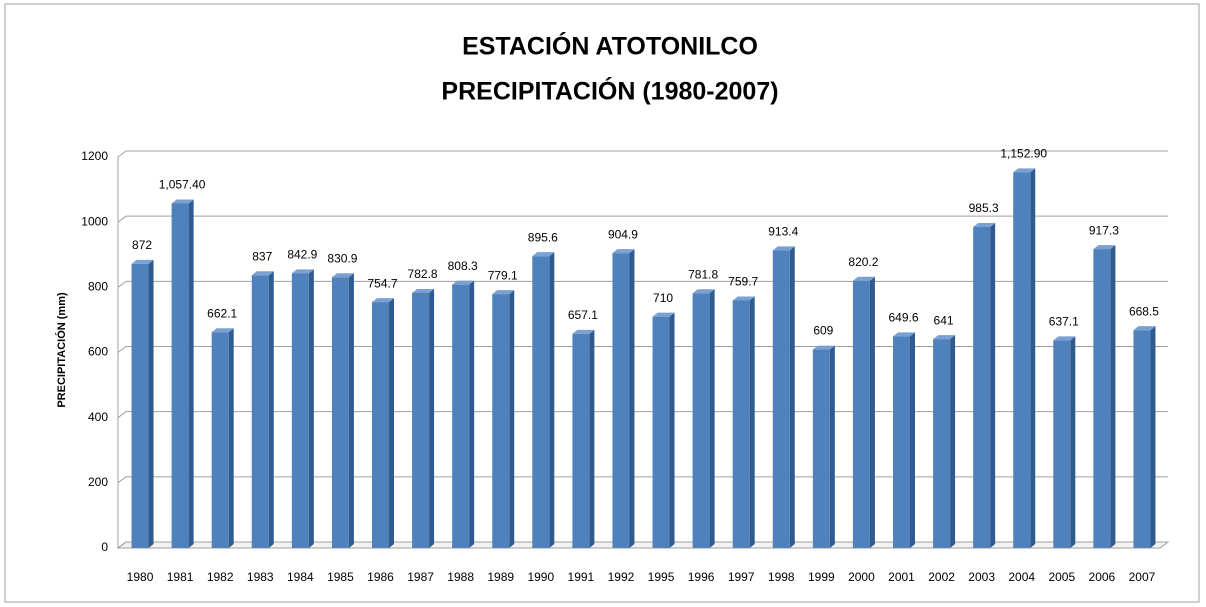 The image size is (1206, 607). Describe the element at coordinates (382, 283) in the screenshot. I see `value-label: 754.7` at that location.